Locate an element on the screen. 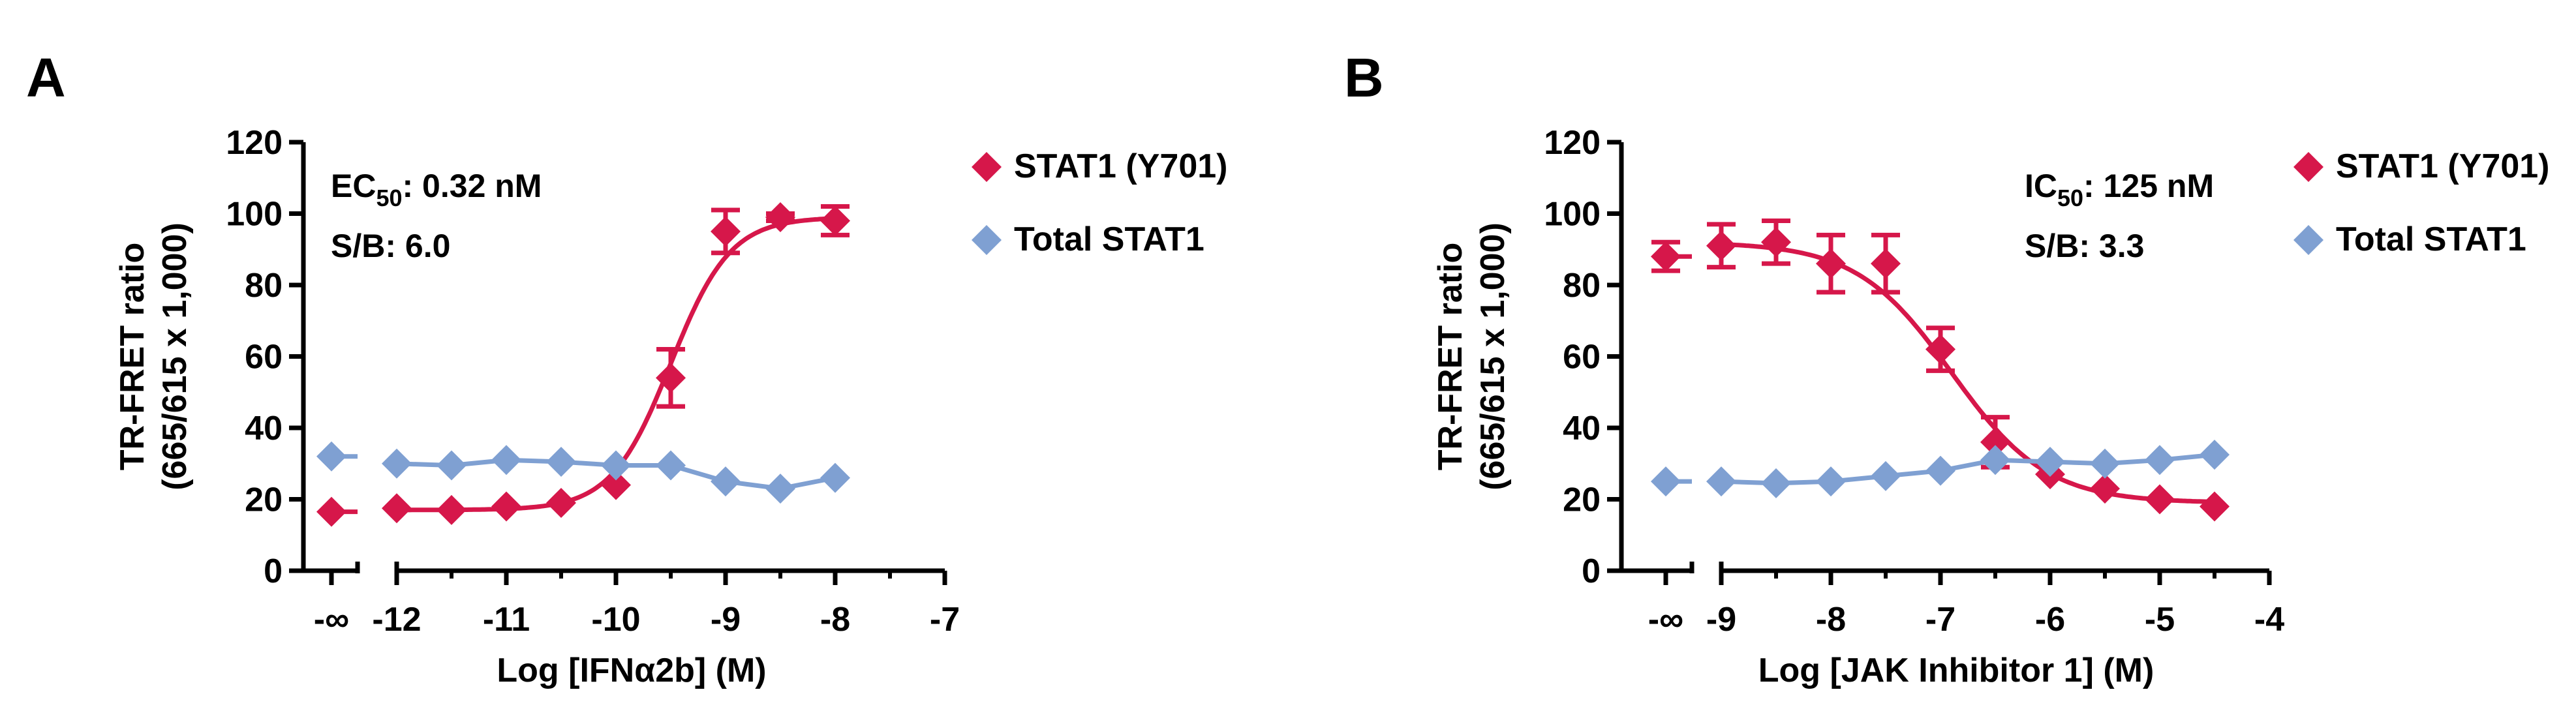 The image size is (2576, 724). signal-background-annotation: S/B: 6.0 is located at coordinates (390, 246).